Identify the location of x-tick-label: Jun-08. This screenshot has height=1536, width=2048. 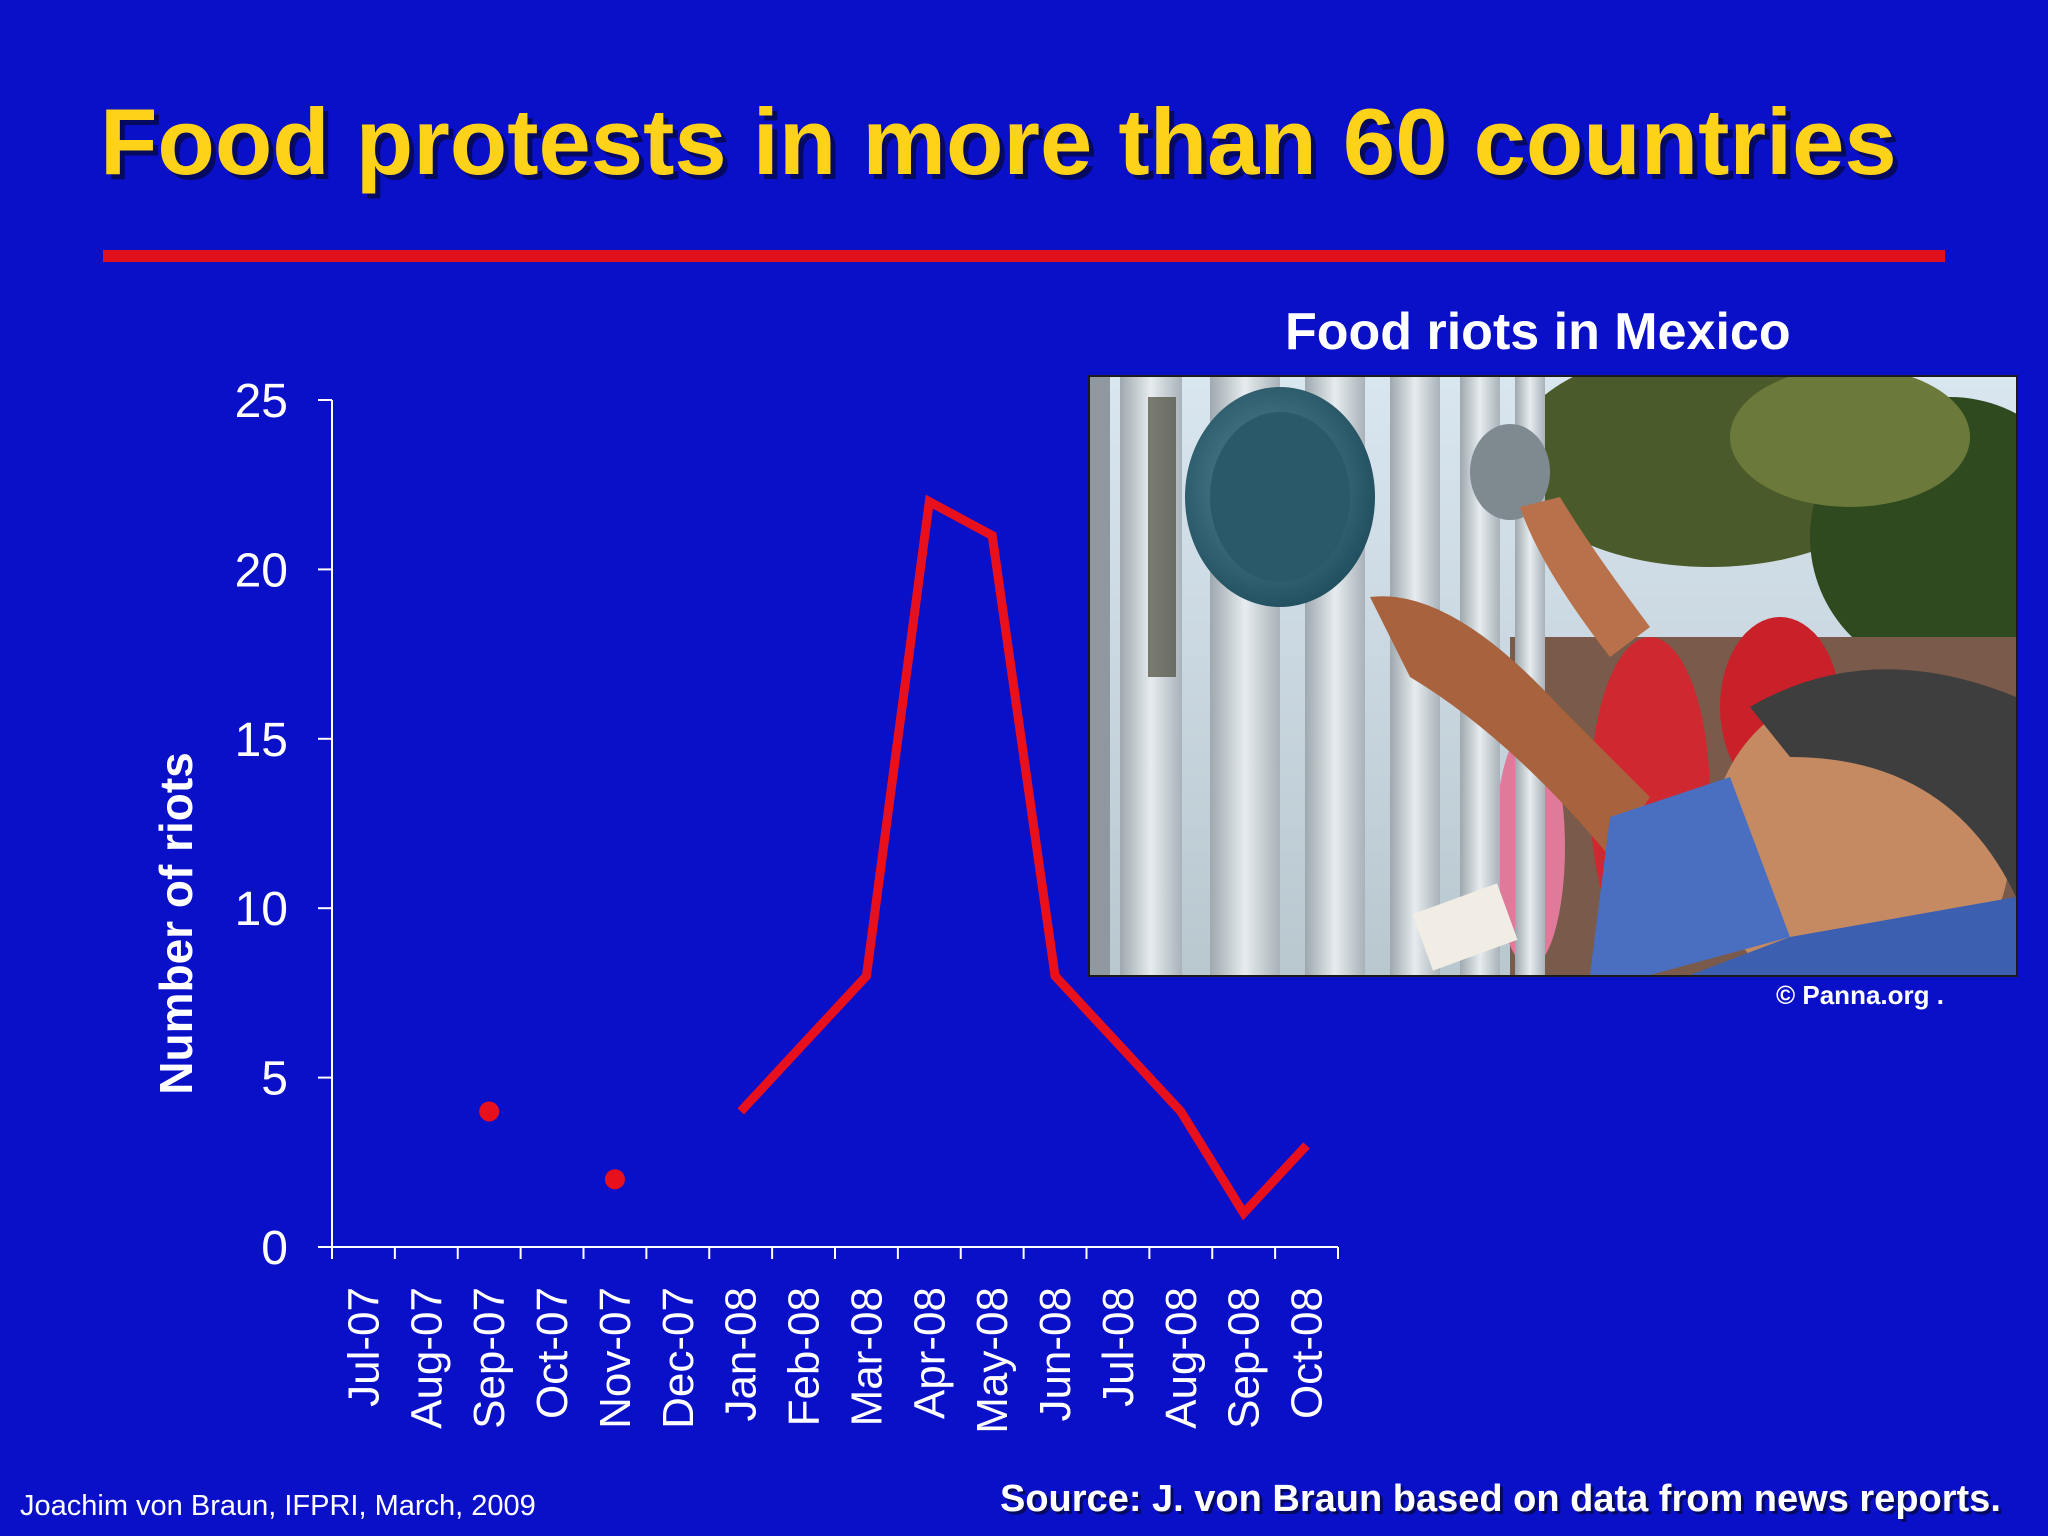
(1055, 1354).